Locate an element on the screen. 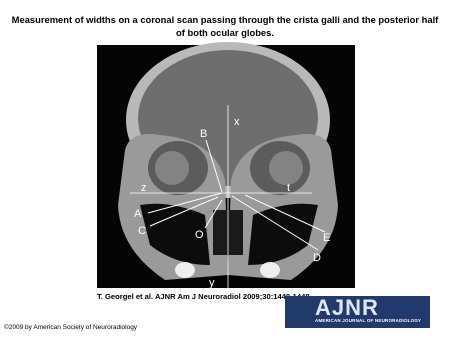 The height and width of the screenshot is (338, 450). label: t is located at coordinates (288, 188).